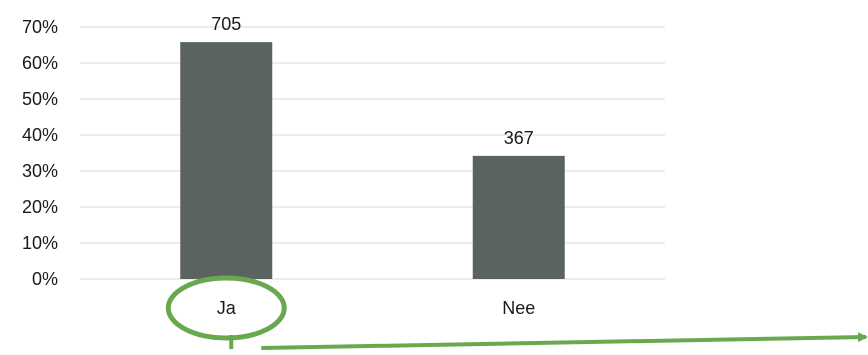 Image resolution: width=868 pixels, height=355 pixels. I want to click on category-label: Nee, so click(518, 308).